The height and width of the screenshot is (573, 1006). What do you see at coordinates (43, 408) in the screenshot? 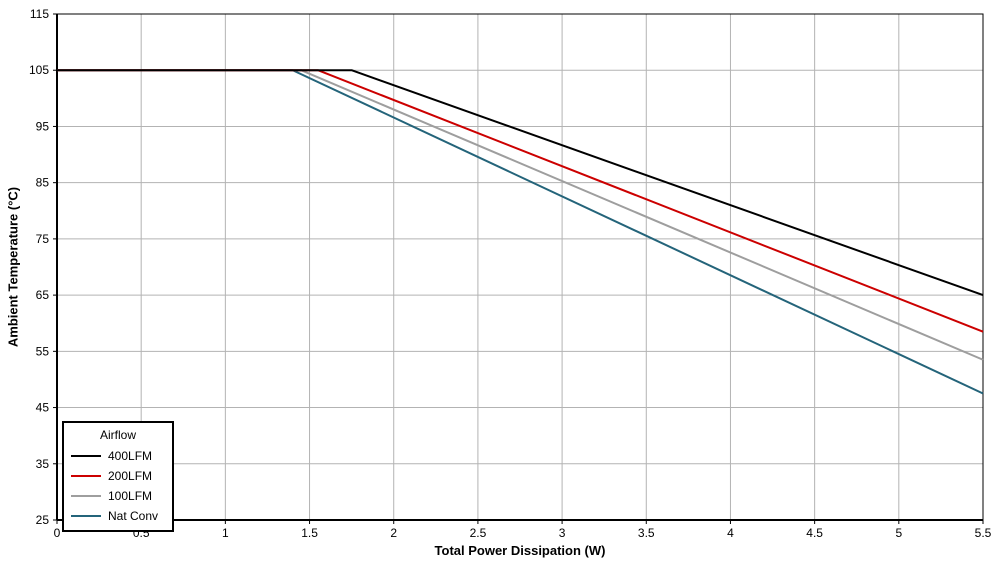
I see `y-tick-label: 45` at bounding box center [43, 408].